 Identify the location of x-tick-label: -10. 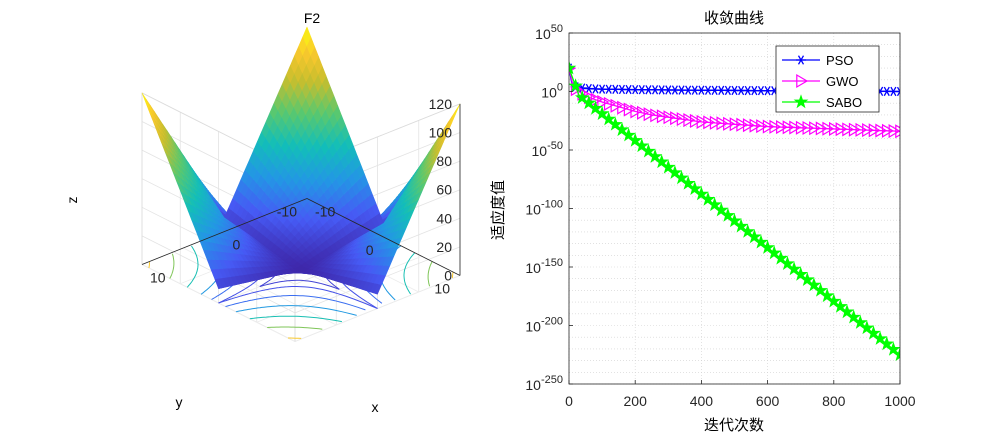
(325, 212).